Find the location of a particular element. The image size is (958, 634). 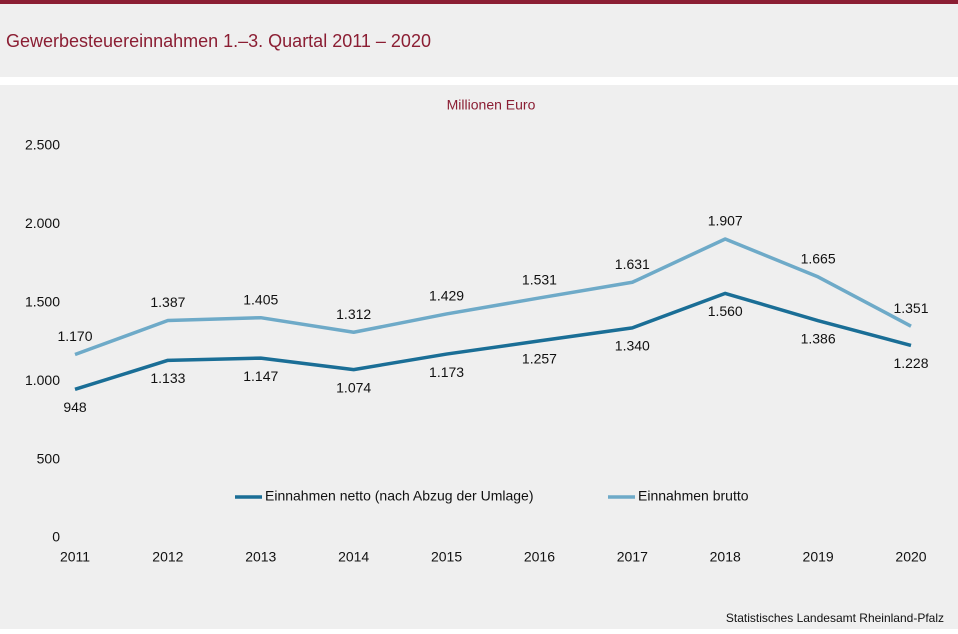

top-bar is located at coordinates (479, 2).